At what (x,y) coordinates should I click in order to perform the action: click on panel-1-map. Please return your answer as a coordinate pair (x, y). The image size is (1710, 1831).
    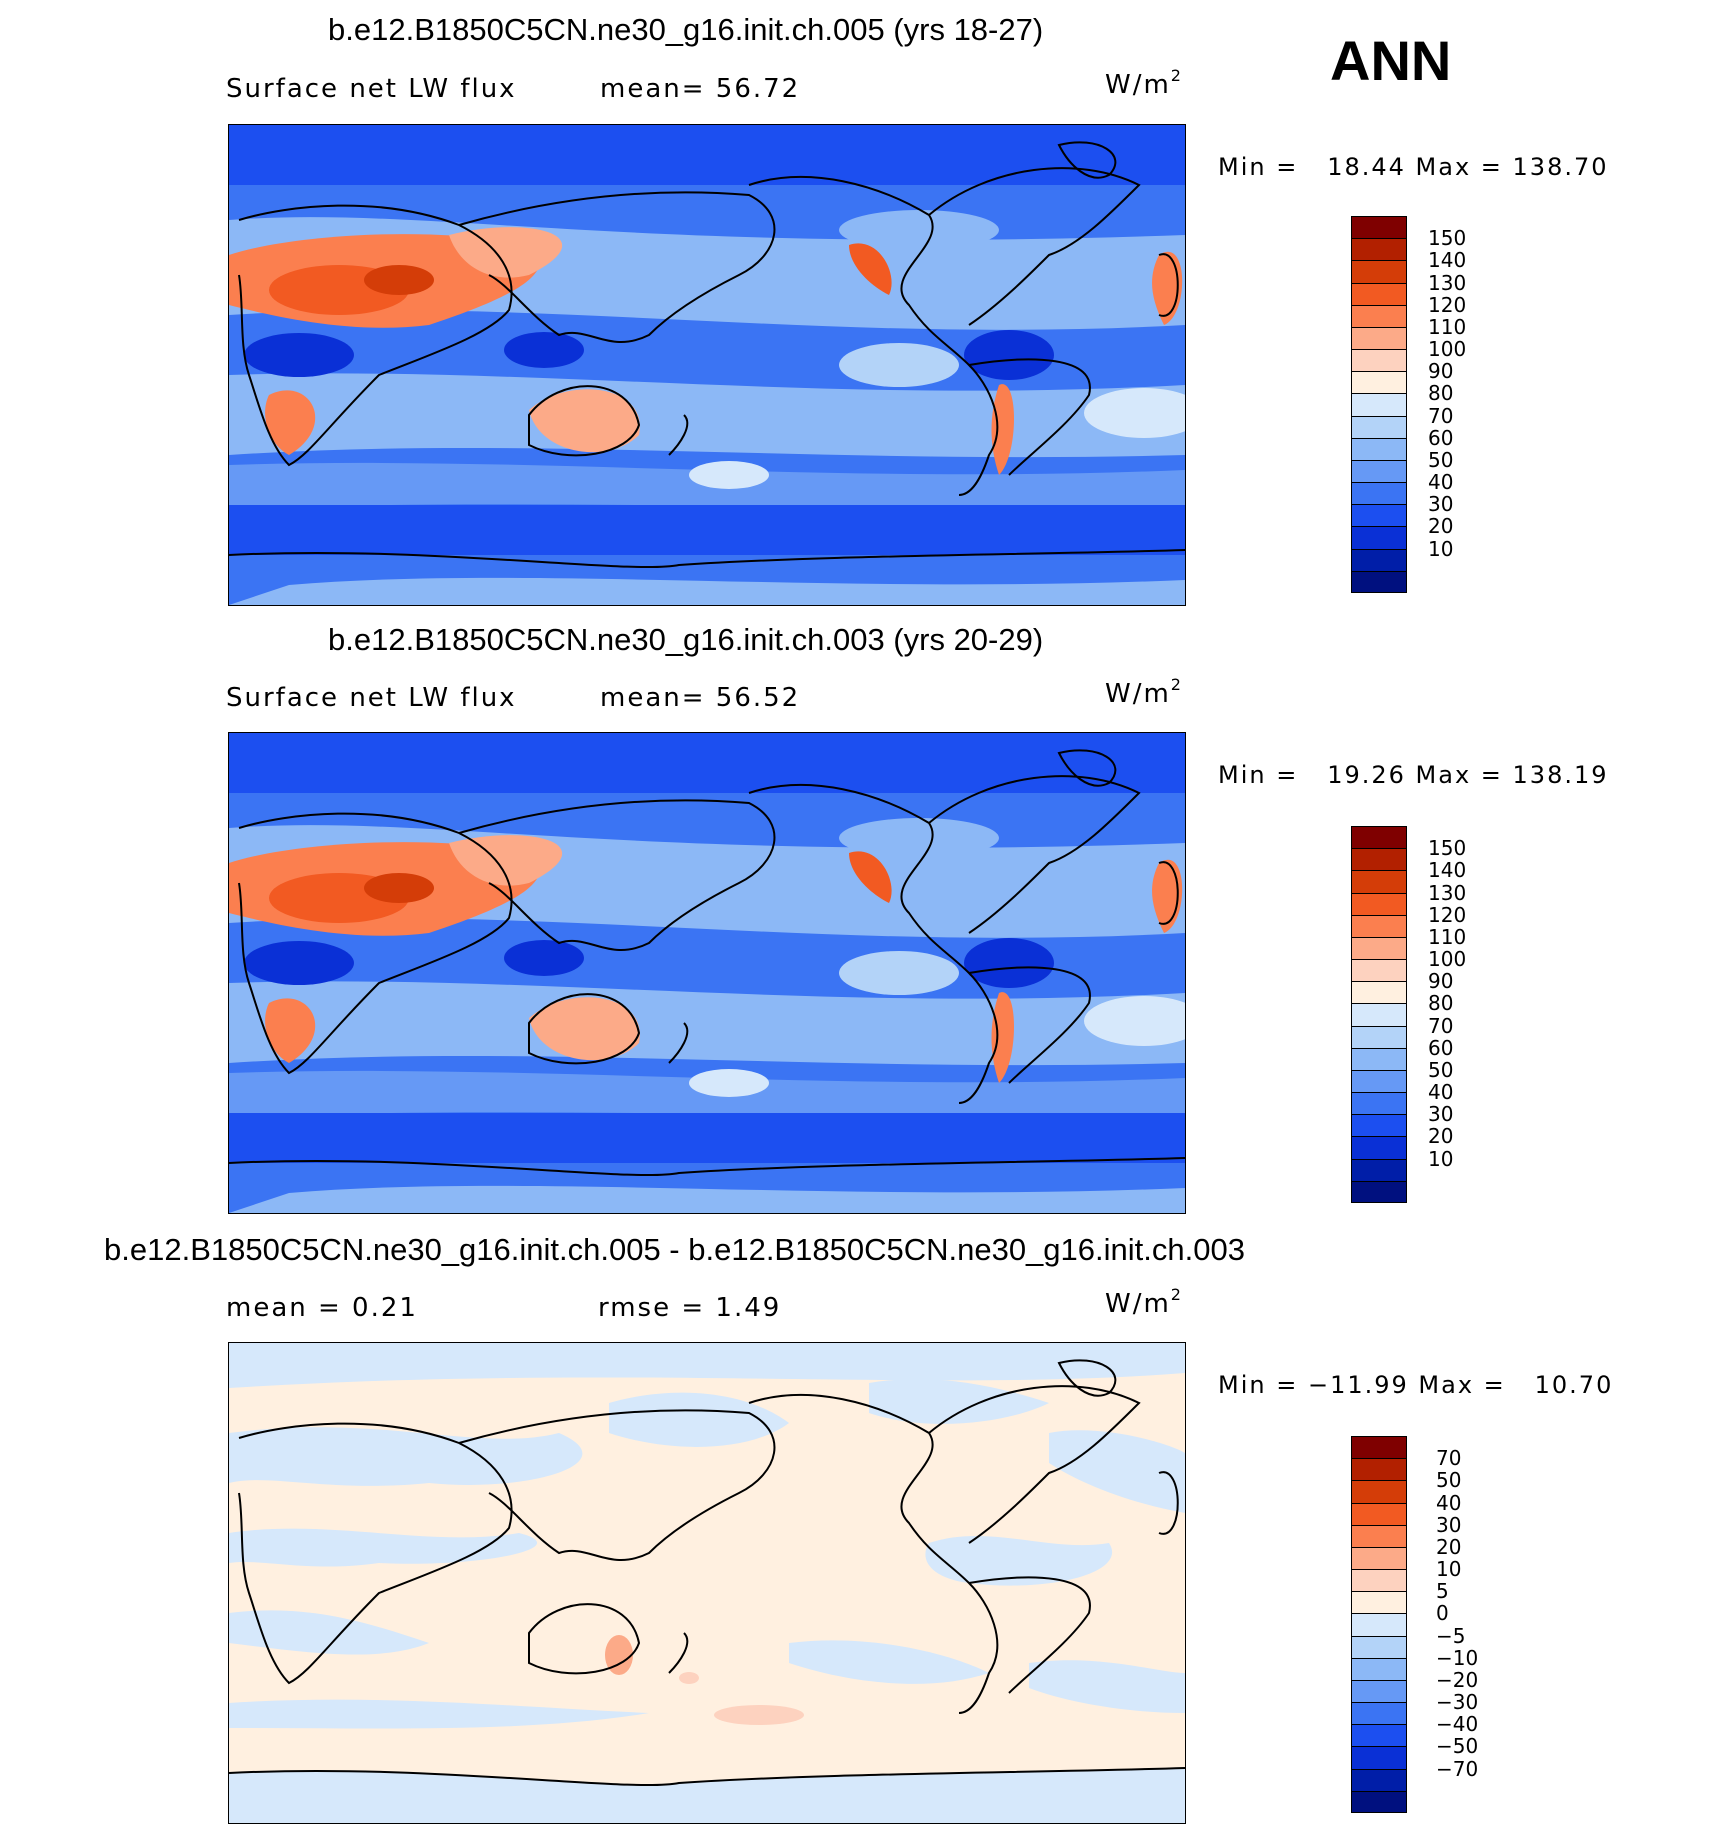
    Looking at the image, I should click on (707, 365).